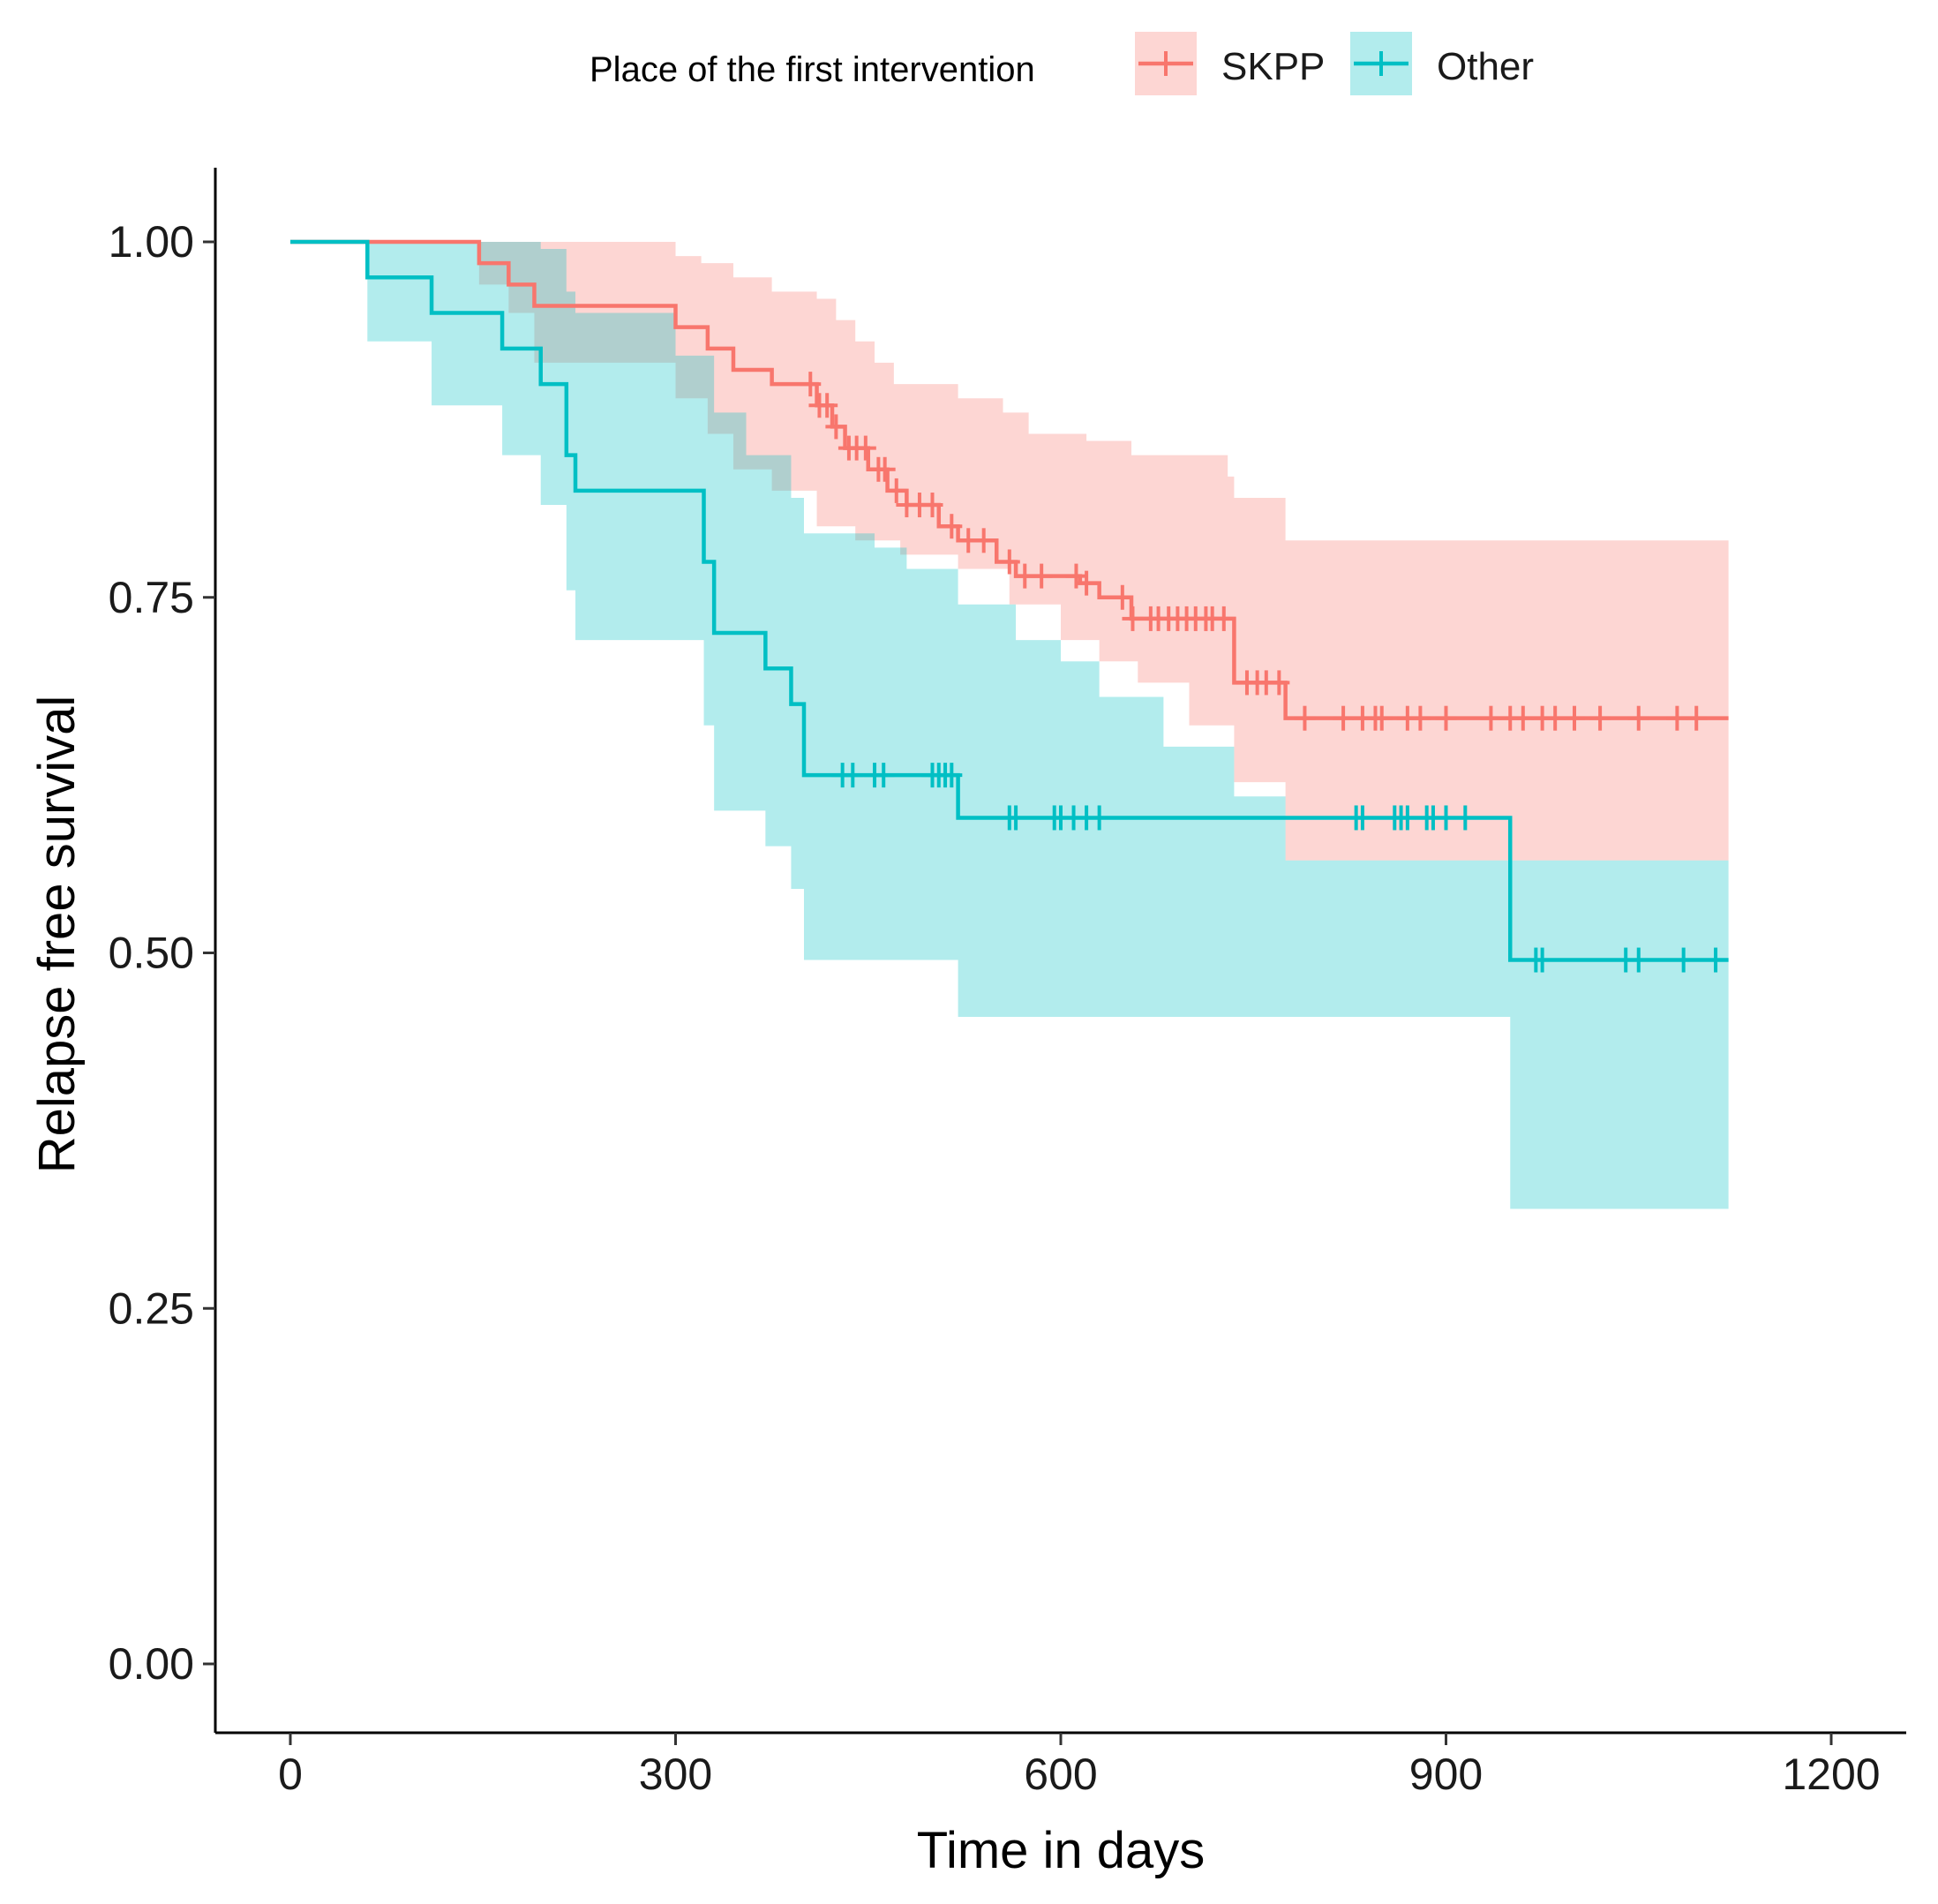 This screenshot has height=1904, width=1938. I want to click on y-axis-title: Relapse free survival, so click(57, 935).